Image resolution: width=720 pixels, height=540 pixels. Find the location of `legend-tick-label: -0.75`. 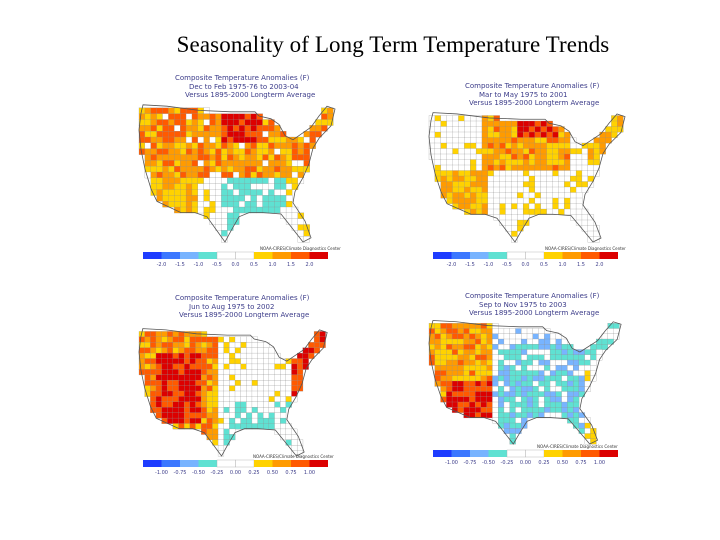

legend-tick-label: -0.75 is located at coordinates (180, 473).